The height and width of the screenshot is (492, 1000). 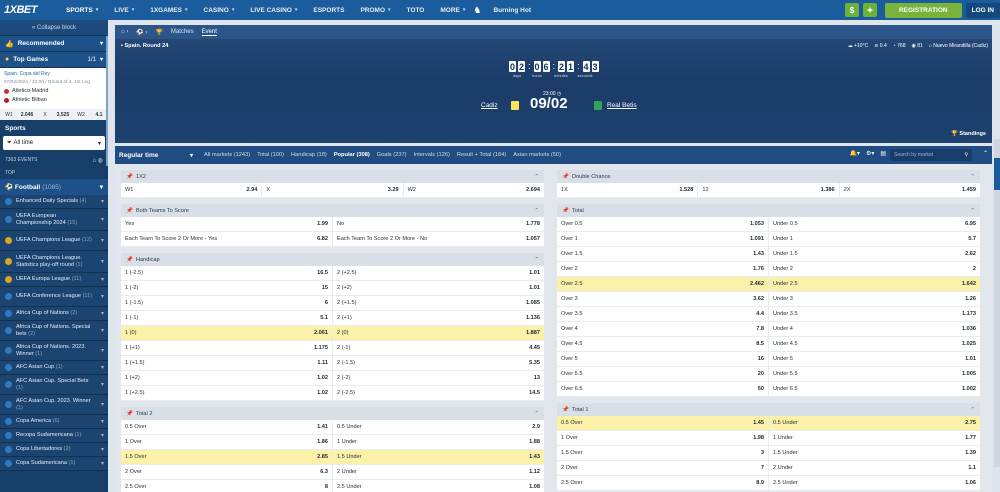 I want to click on home-icon: ⌂ ›, so click(x=125, y=32).